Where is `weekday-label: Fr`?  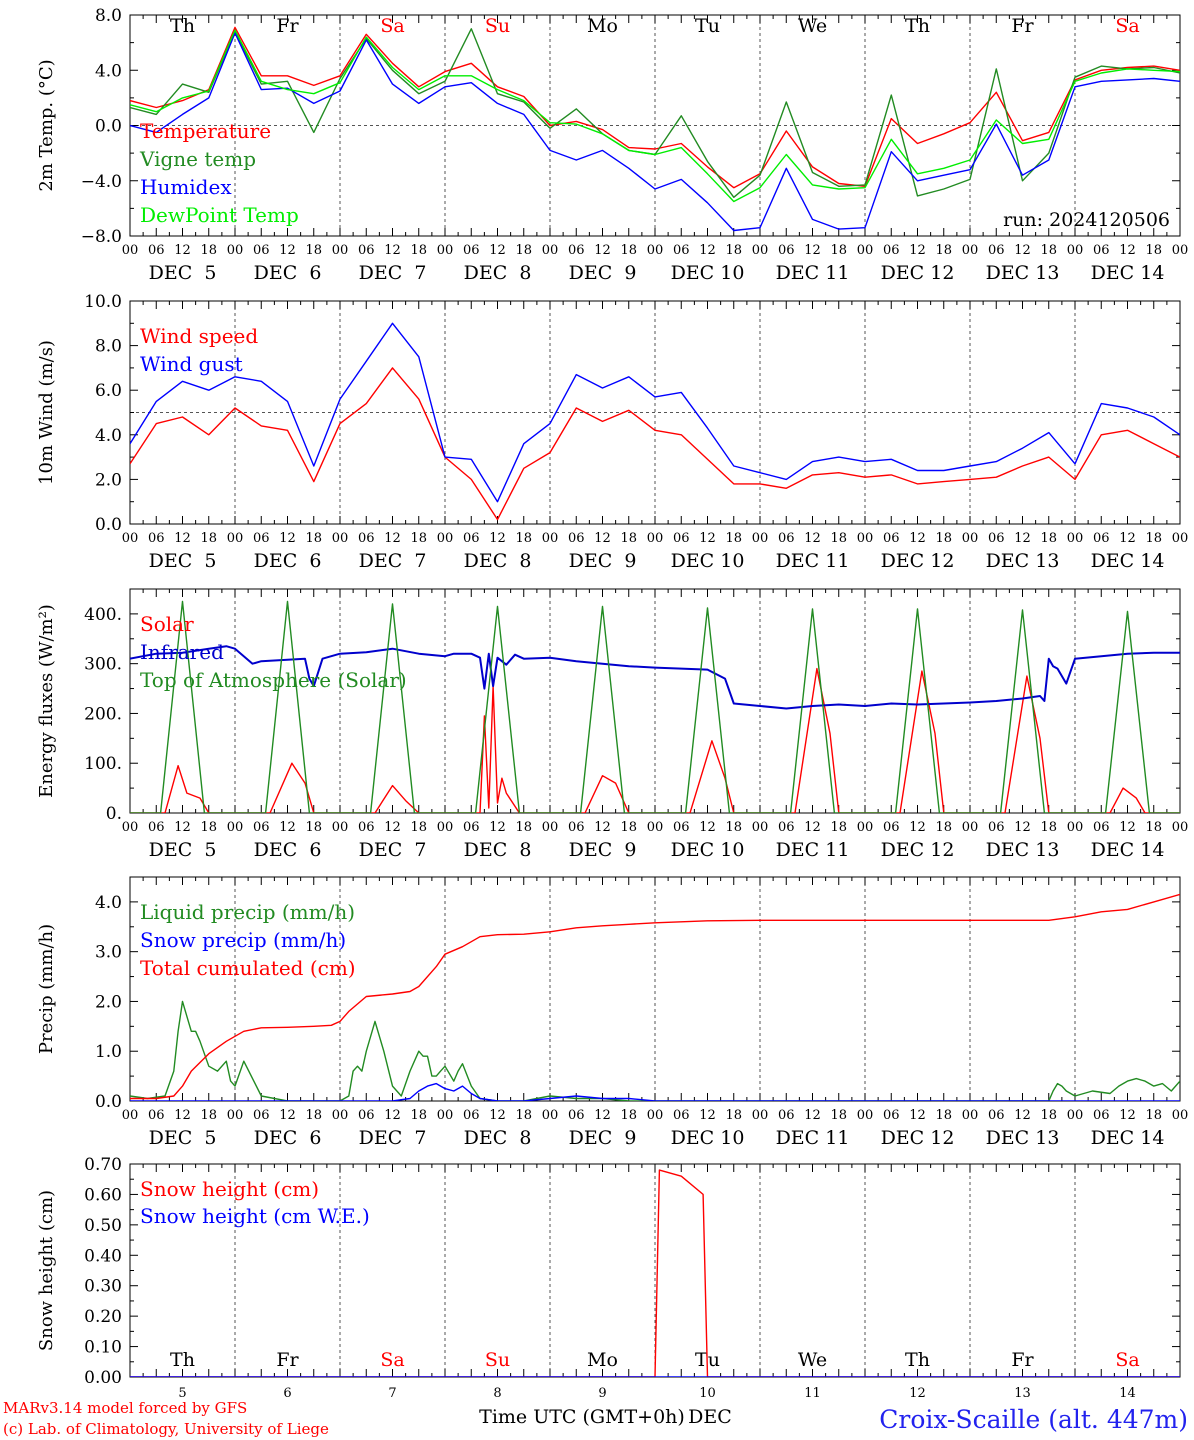 weekday-label: Fr is located at coordinates (287, 1360).